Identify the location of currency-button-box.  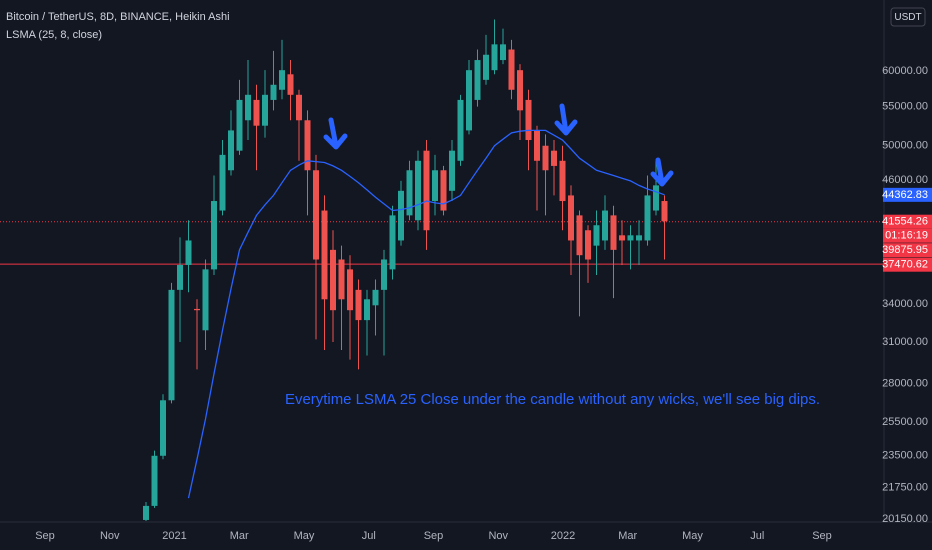
(908, 17).